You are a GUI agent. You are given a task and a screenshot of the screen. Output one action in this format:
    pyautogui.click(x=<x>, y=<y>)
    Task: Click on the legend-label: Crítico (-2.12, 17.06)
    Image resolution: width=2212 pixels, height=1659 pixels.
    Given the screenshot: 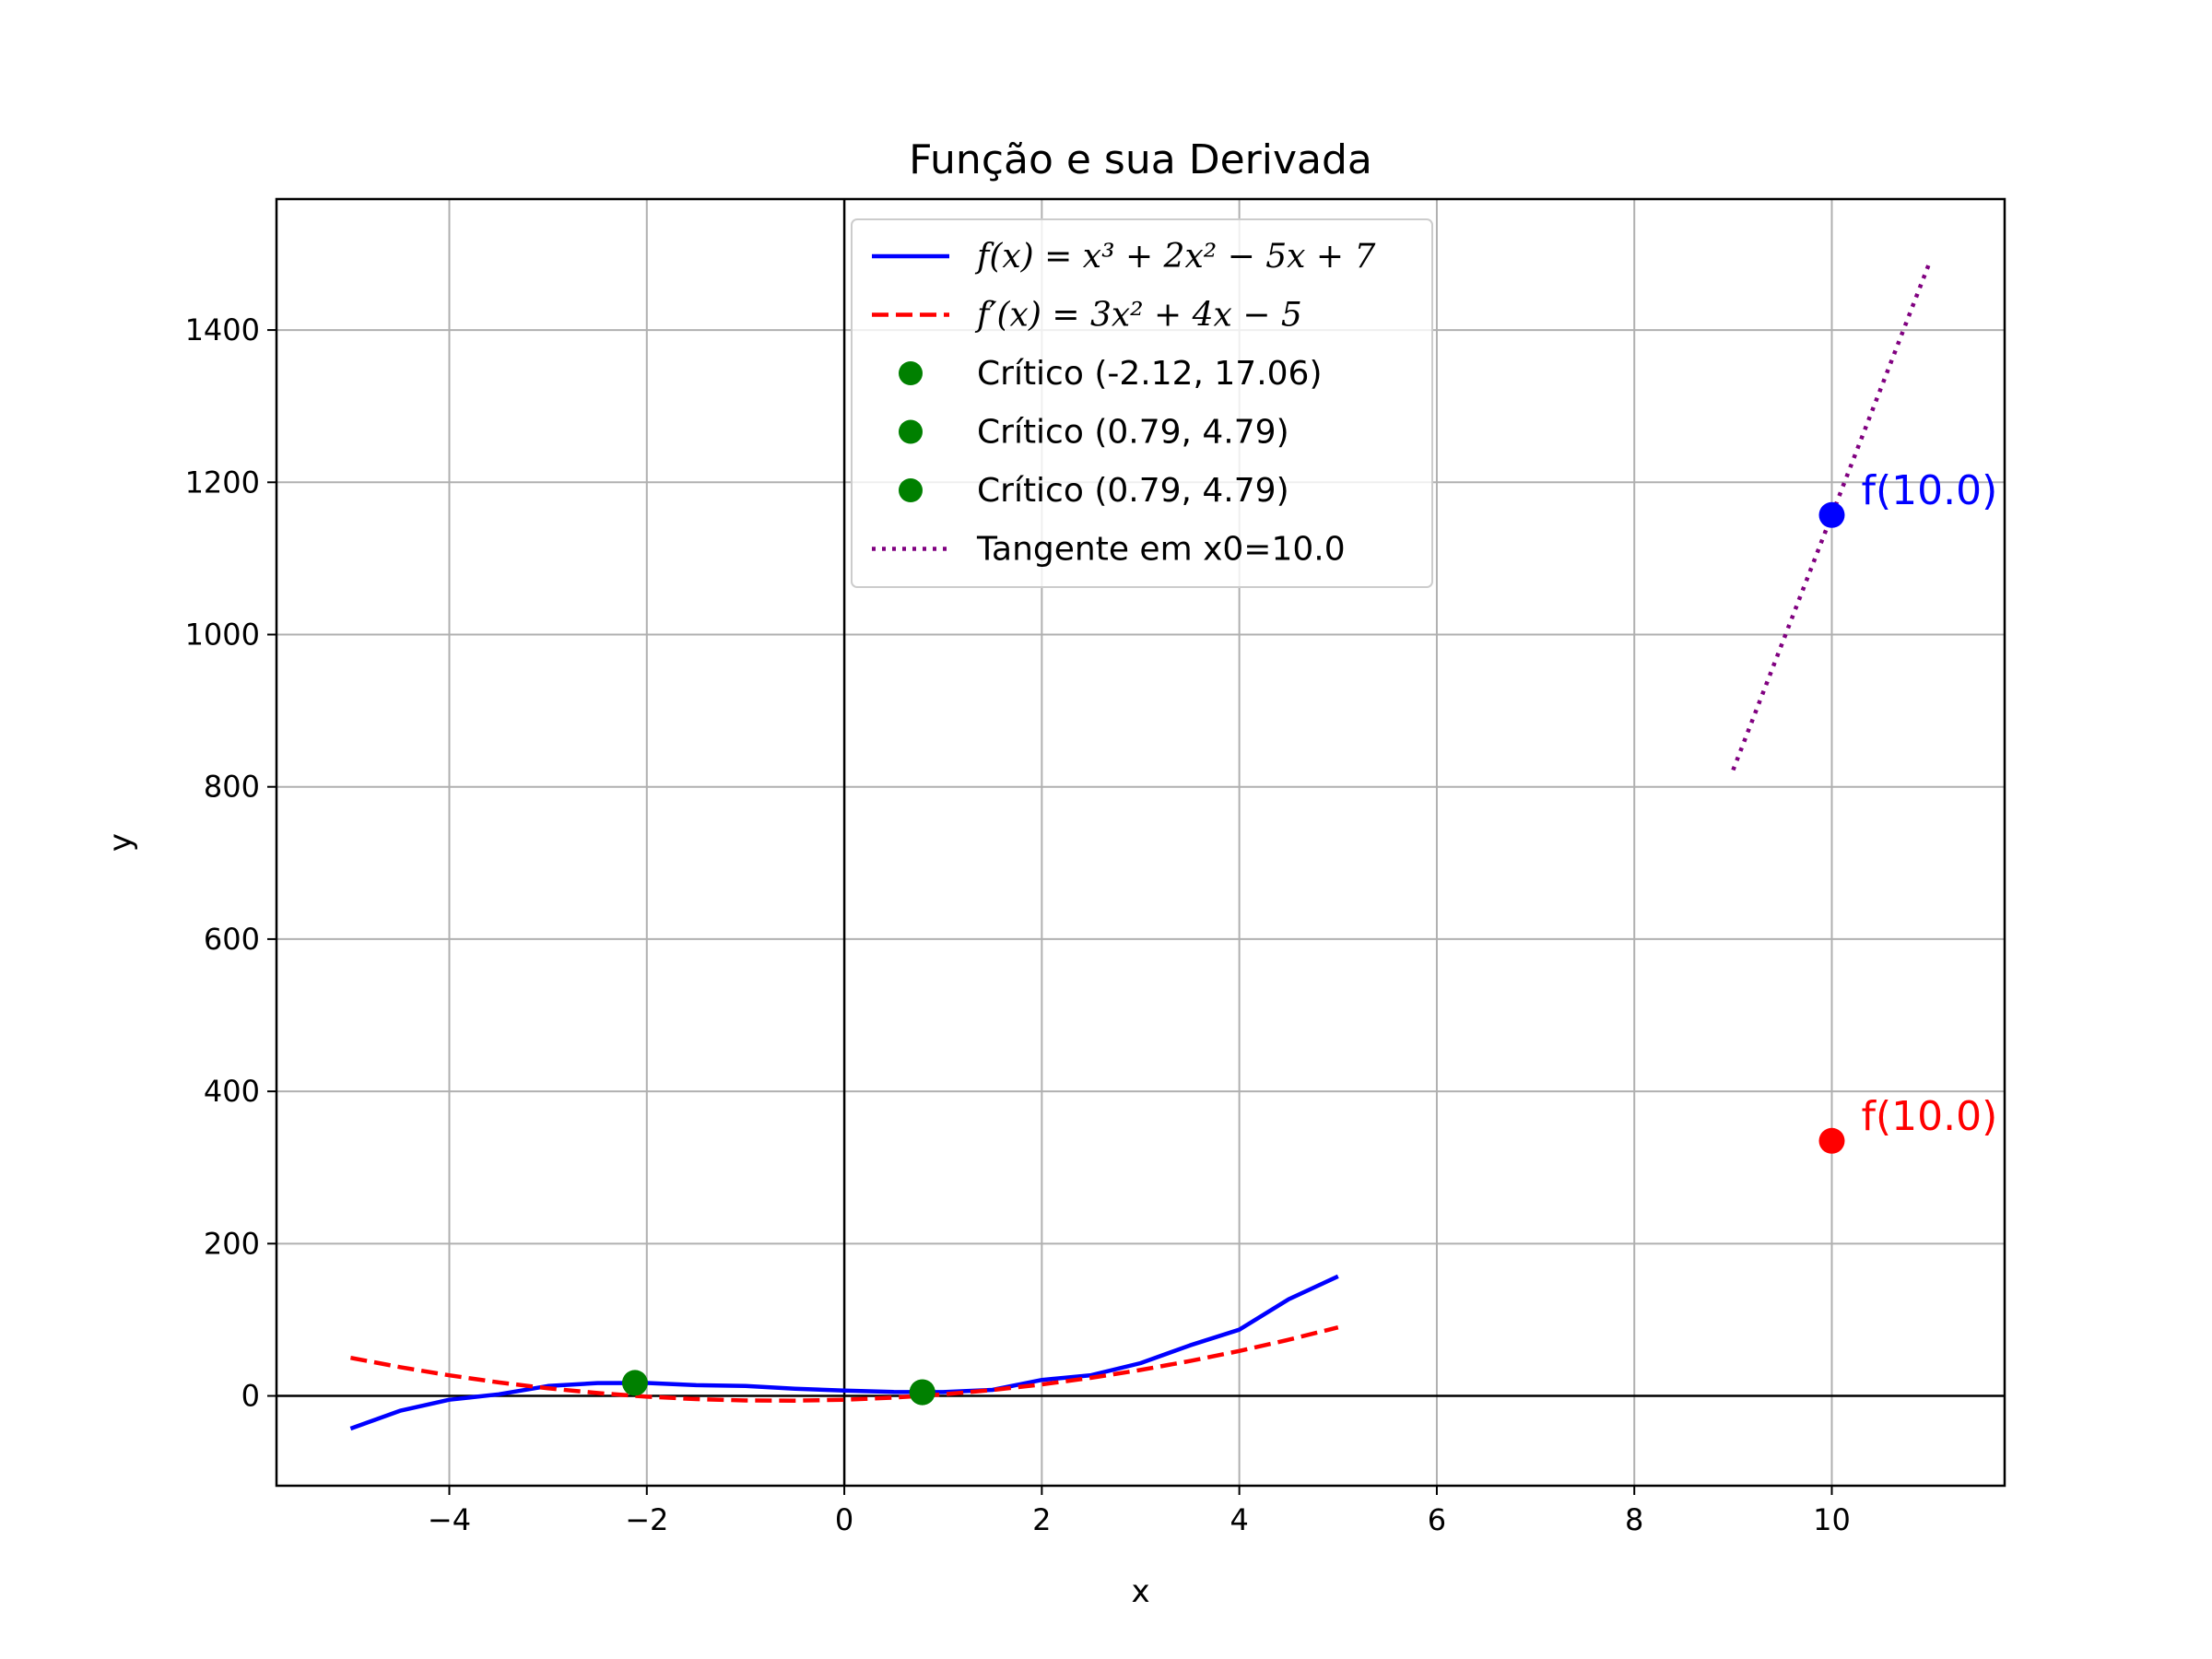 What is the action you would take?
    pyautogui.click(x=1150, y=374)
    